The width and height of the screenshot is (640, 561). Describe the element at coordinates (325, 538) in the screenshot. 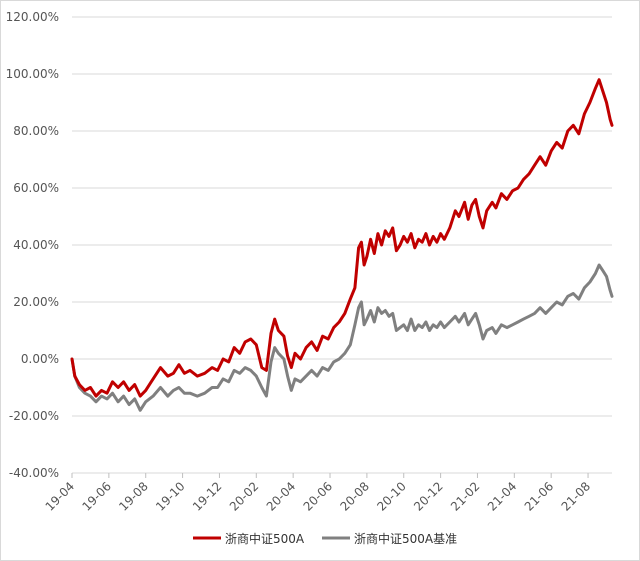

I see `legend: 浙商中证500A 浙商中证500A基准` at that location.